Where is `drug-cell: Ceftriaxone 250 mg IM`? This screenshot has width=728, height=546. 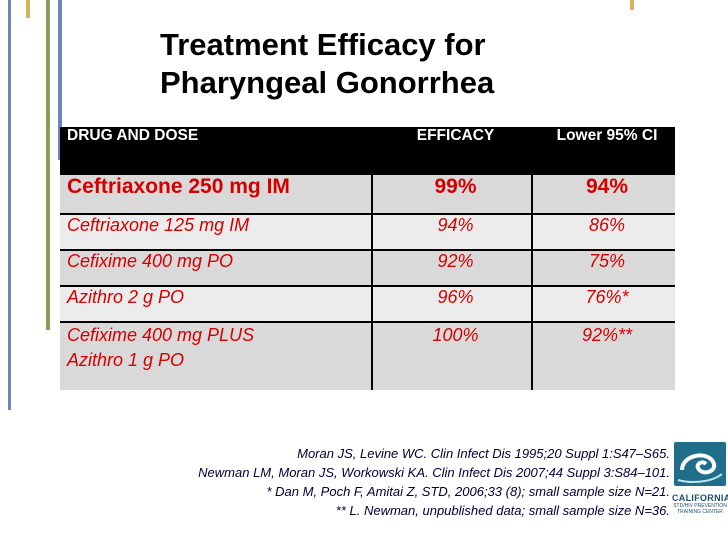 drug-cell: Ceftriaxone 250 mg IM is located at coordinates (178, 186).